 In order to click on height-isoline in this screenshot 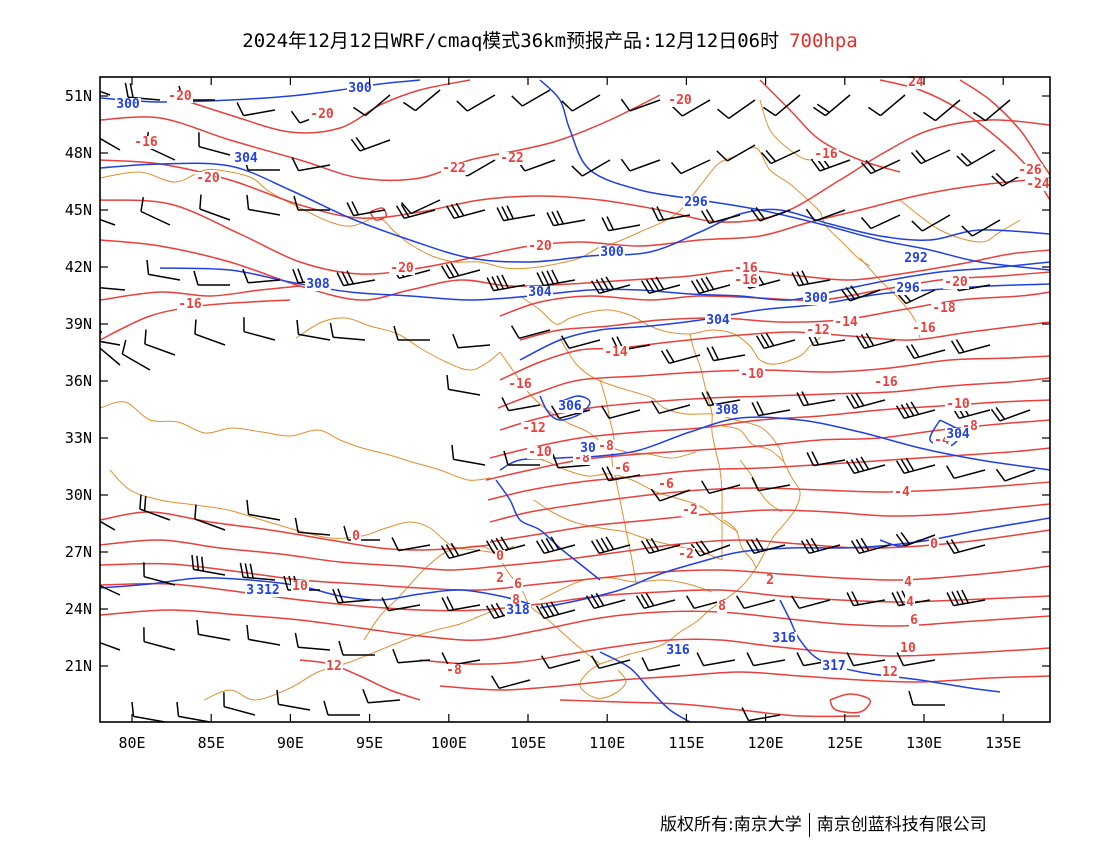, I will do `click(774, 443)`.